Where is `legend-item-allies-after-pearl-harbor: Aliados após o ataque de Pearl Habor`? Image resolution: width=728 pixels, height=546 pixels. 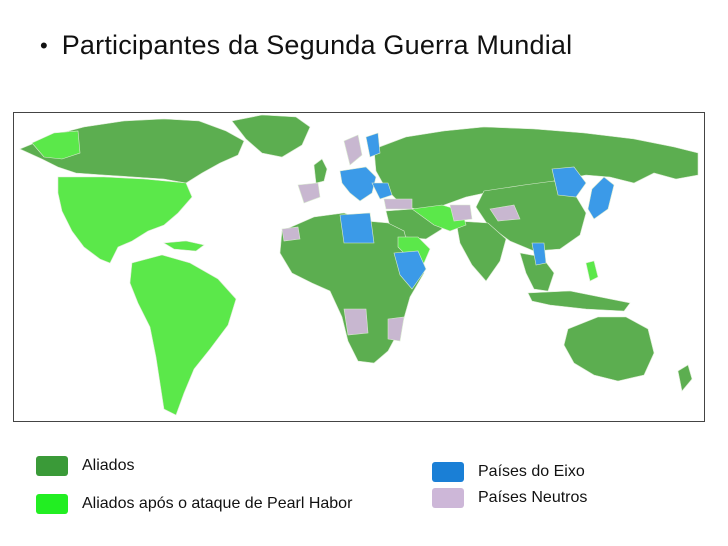
legend-item-allies-after-pearl-harbor: Aliados após o ataque de Pearl Habor is located at coordinates (194, 504).